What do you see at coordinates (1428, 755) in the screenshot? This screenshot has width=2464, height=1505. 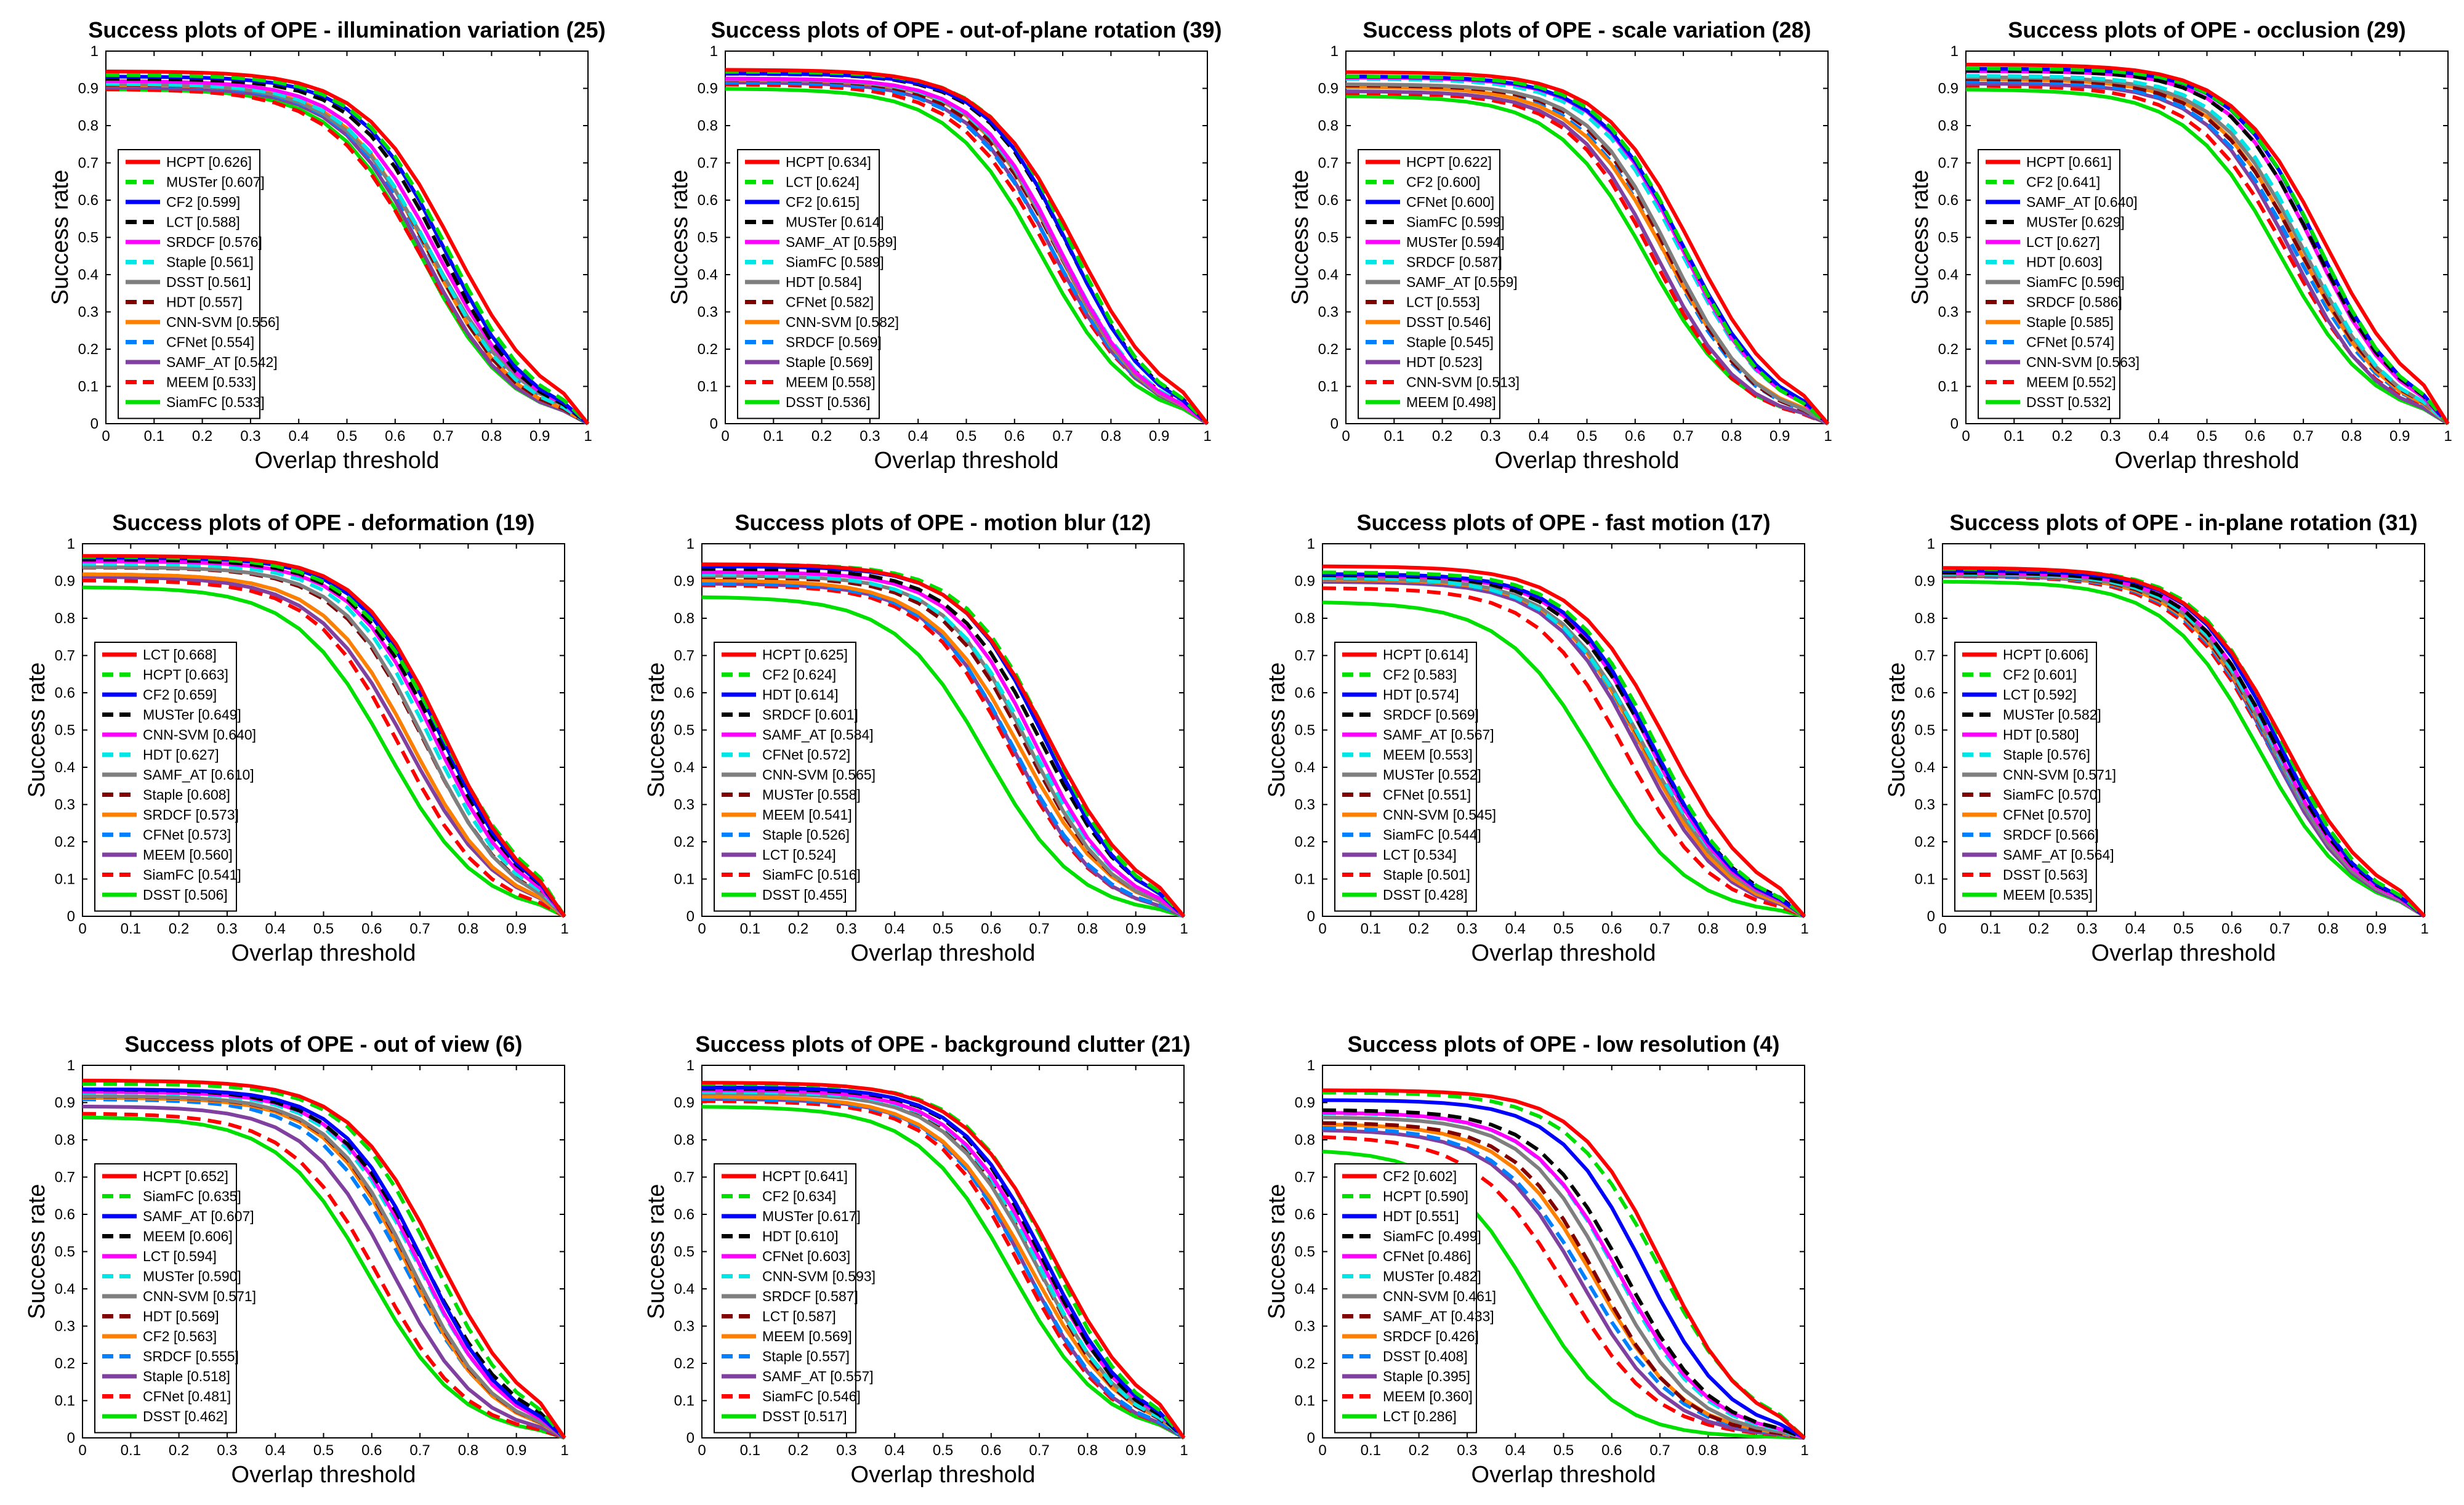 I see `legend-label: MEEM [0.553]` at bounding box center [1428, 755].